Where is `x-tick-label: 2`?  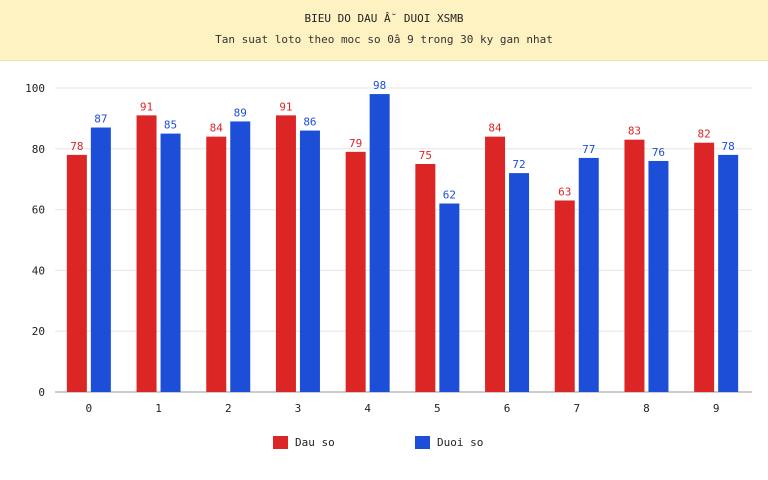 x-tick-label: 2 is located at coordinates (228, 408).